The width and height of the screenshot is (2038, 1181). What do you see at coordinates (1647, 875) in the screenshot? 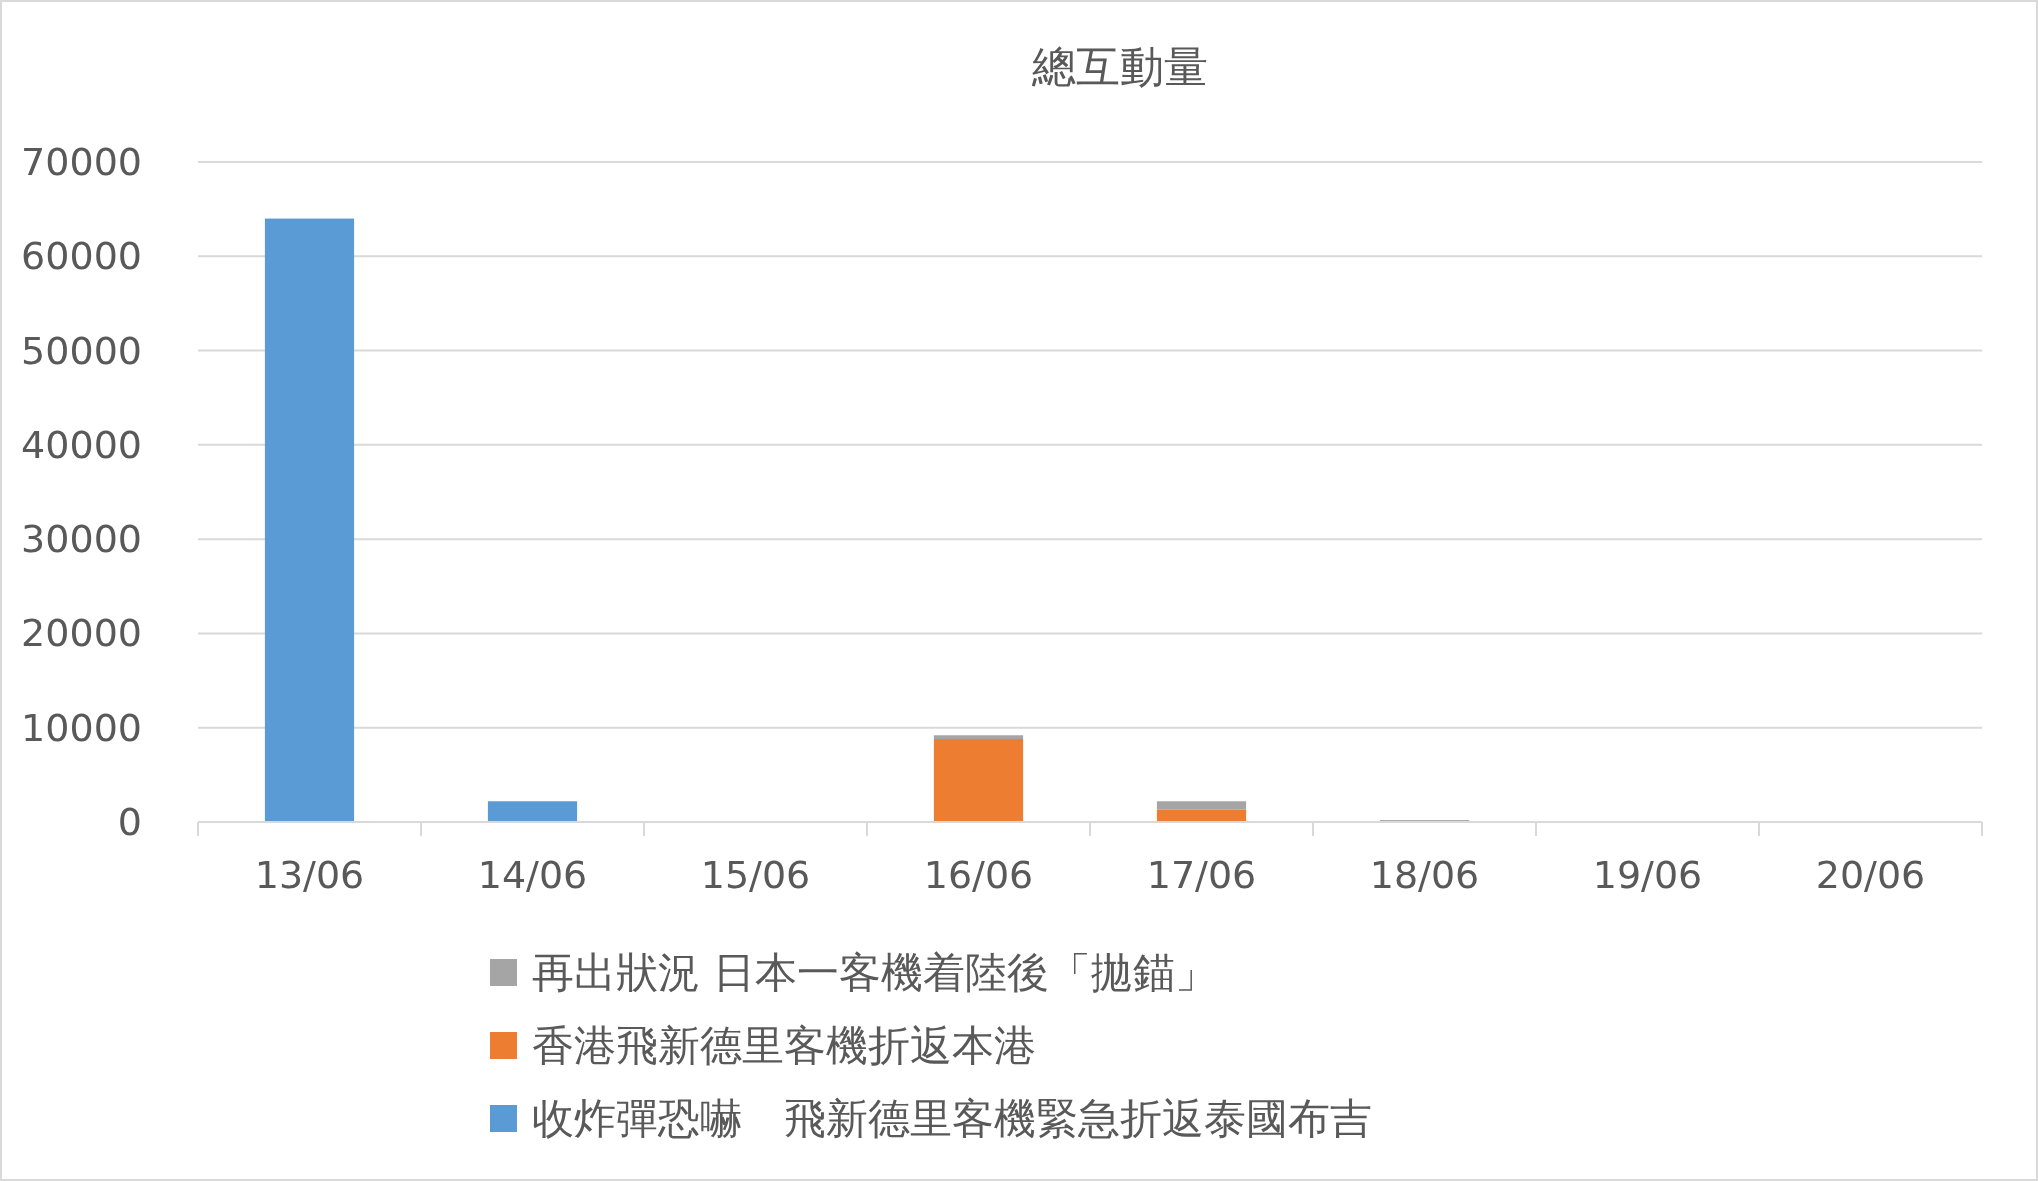
I see `x-tick-label: 19/06` at bounding box center [1647, 875].